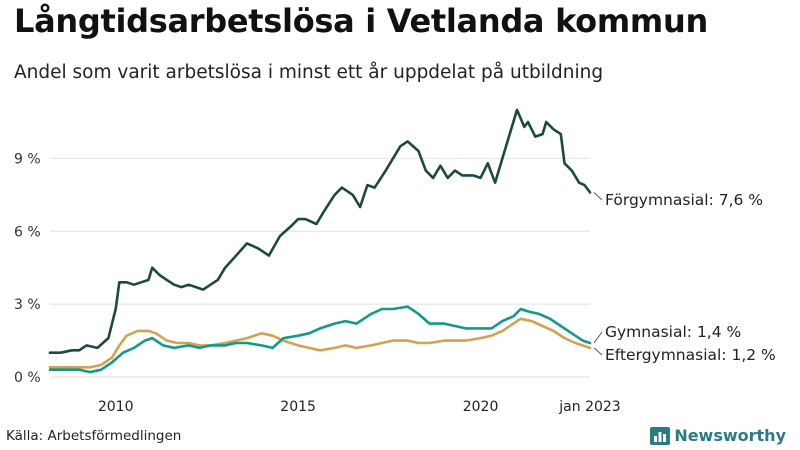  I want to click on series-line-eftergymnasial, so click(320, 343).